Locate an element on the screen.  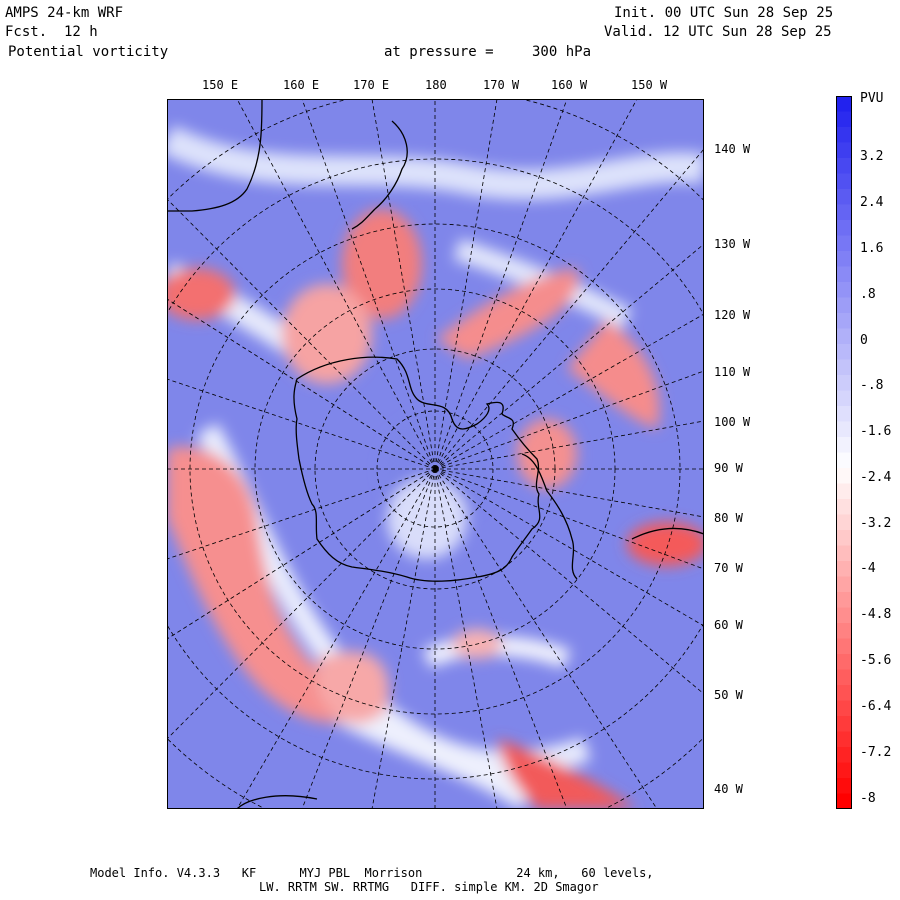
colorbar-tick-label: 0 is located at coordinates (864, 340).